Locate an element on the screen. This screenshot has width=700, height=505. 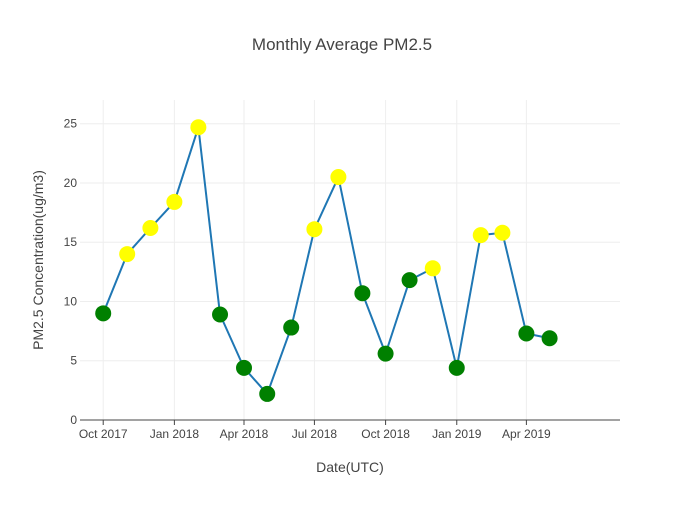
y-tick-label: 25 is located at coordinates (71, 124).